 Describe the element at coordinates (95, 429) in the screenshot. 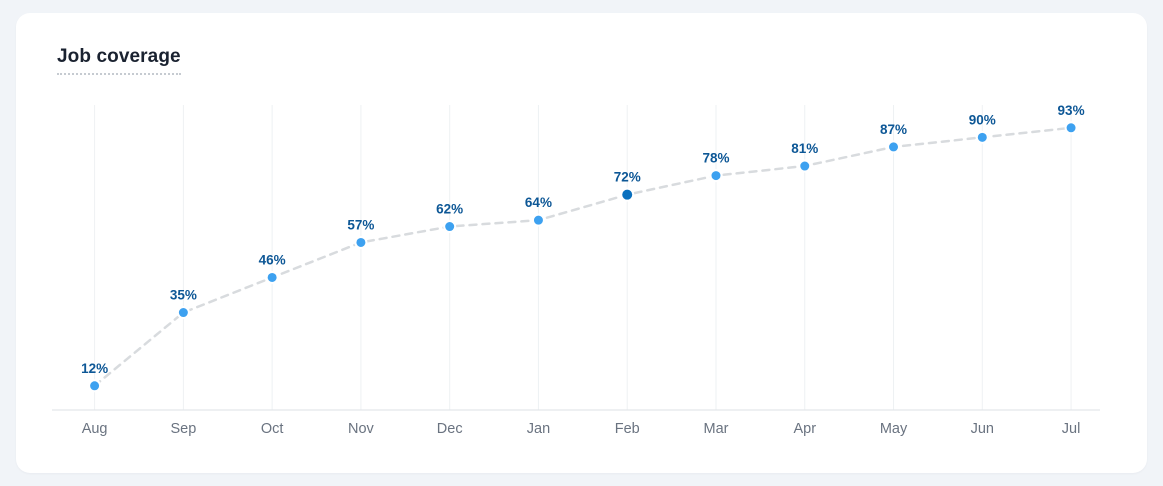

I see `x-axis-tick-aug: Aug` at that location.